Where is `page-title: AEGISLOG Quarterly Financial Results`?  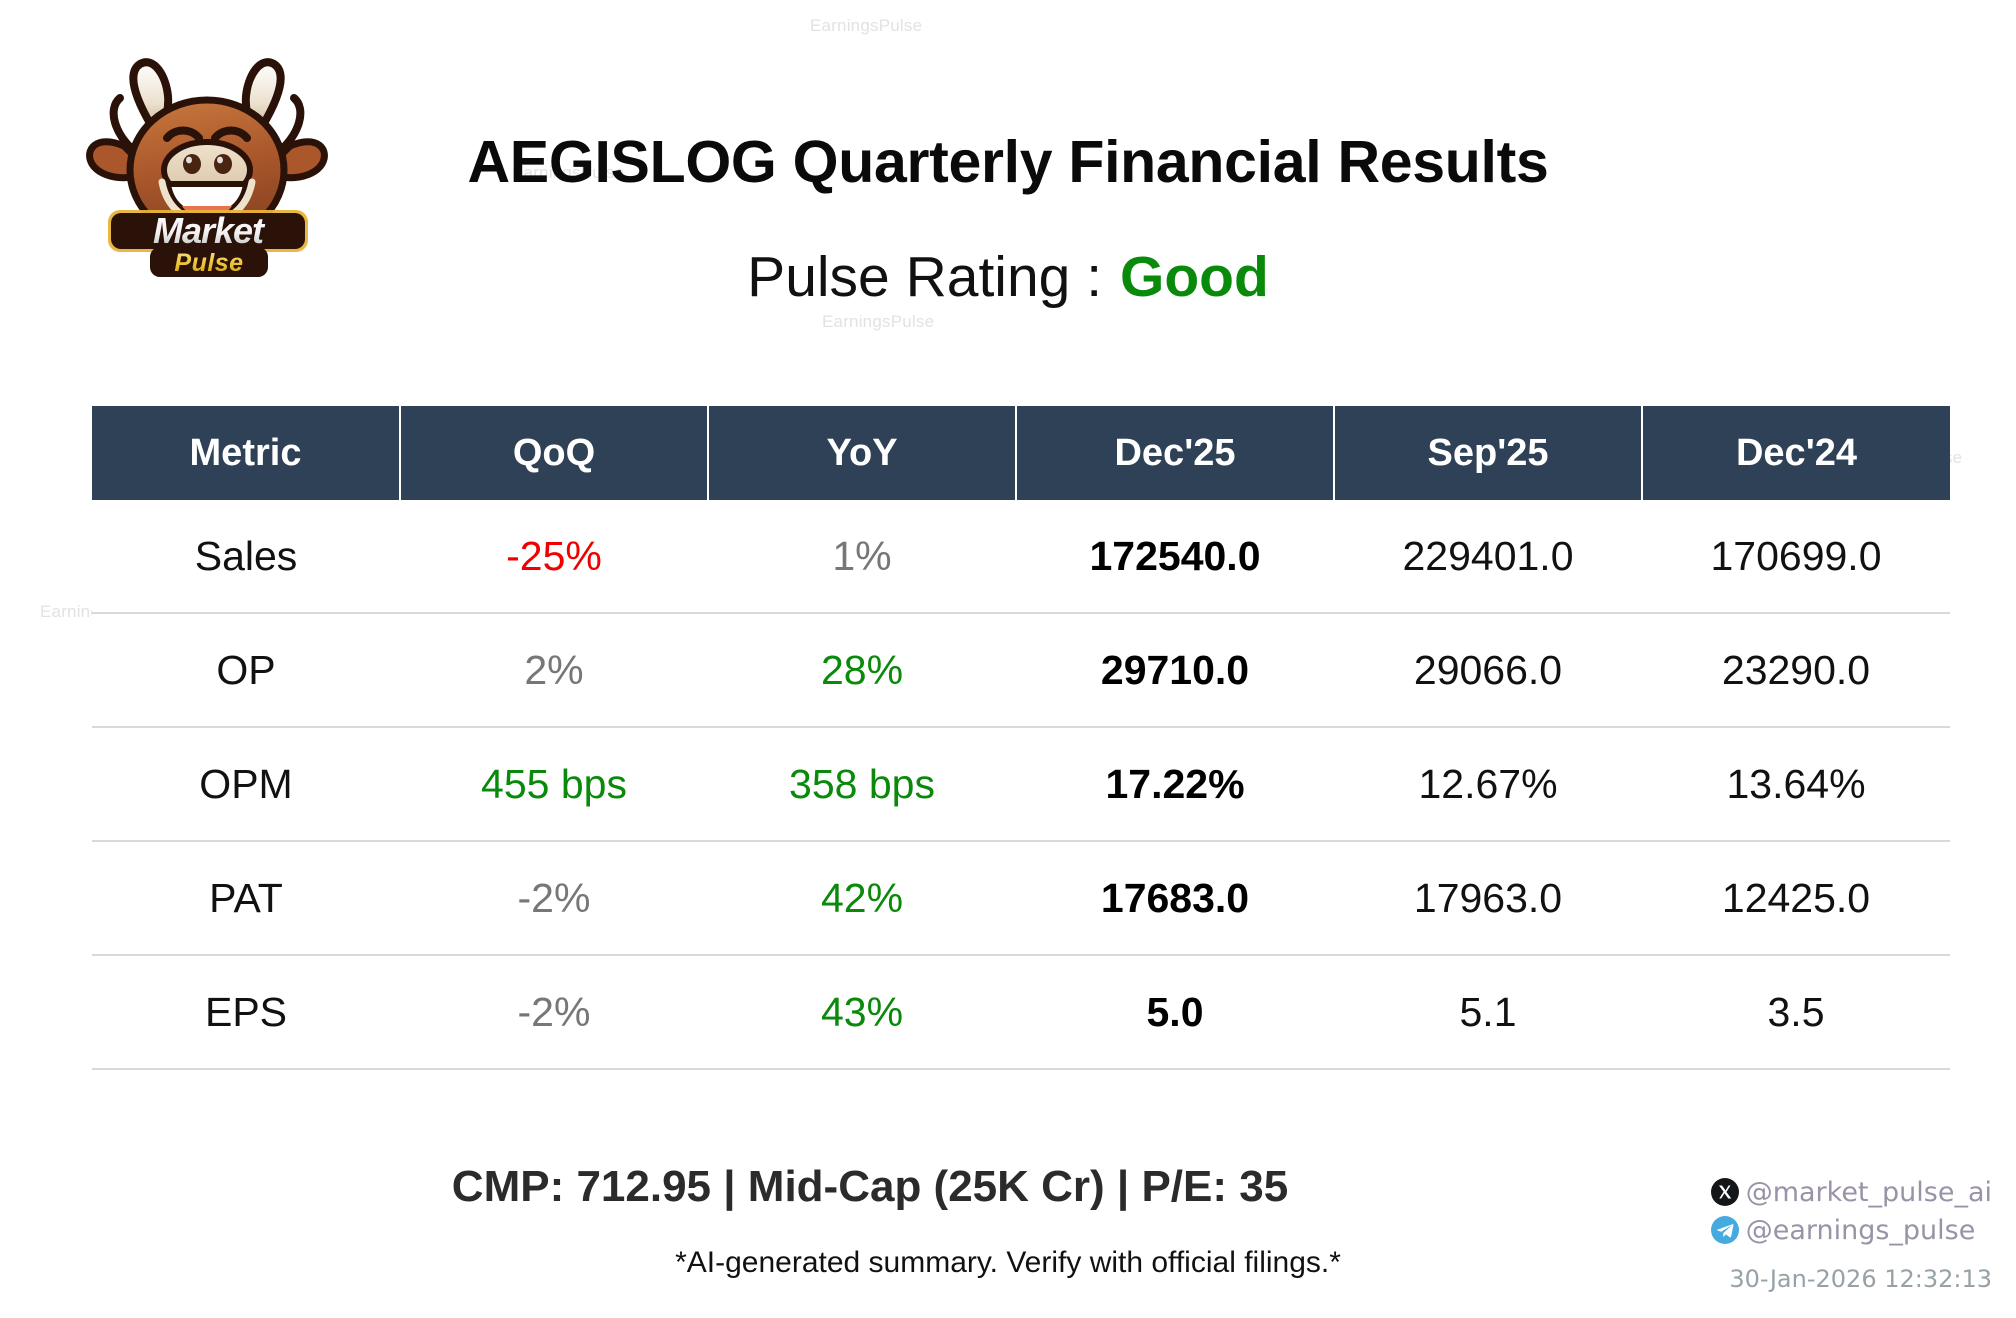 page-title: AEGISLOG Quarterly Financial Results is located at coordinates (1008, 162).